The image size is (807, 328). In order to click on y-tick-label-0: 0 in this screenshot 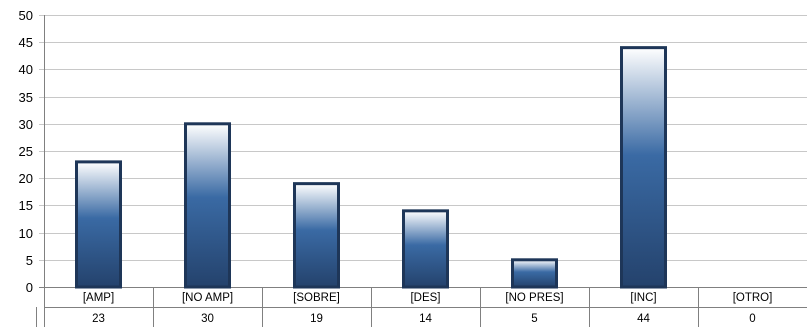, I will do `click(29, 287)`.